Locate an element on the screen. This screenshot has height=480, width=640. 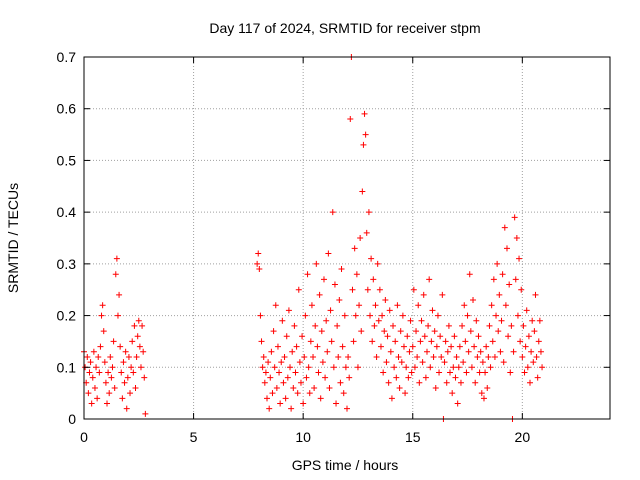
x-tick-label: 15 is located at coordinates (413, 437).